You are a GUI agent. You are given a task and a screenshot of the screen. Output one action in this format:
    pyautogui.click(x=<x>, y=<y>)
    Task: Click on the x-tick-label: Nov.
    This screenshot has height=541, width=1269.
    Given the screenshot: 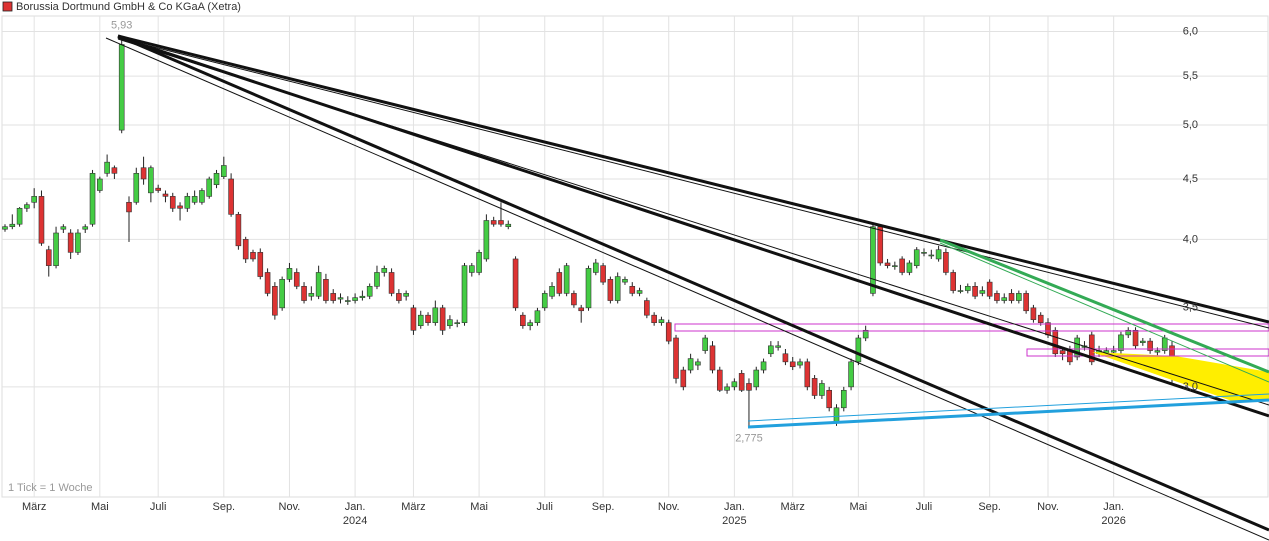 What is the action you would take?
    pyautogui.click(x=669, y=507)
    